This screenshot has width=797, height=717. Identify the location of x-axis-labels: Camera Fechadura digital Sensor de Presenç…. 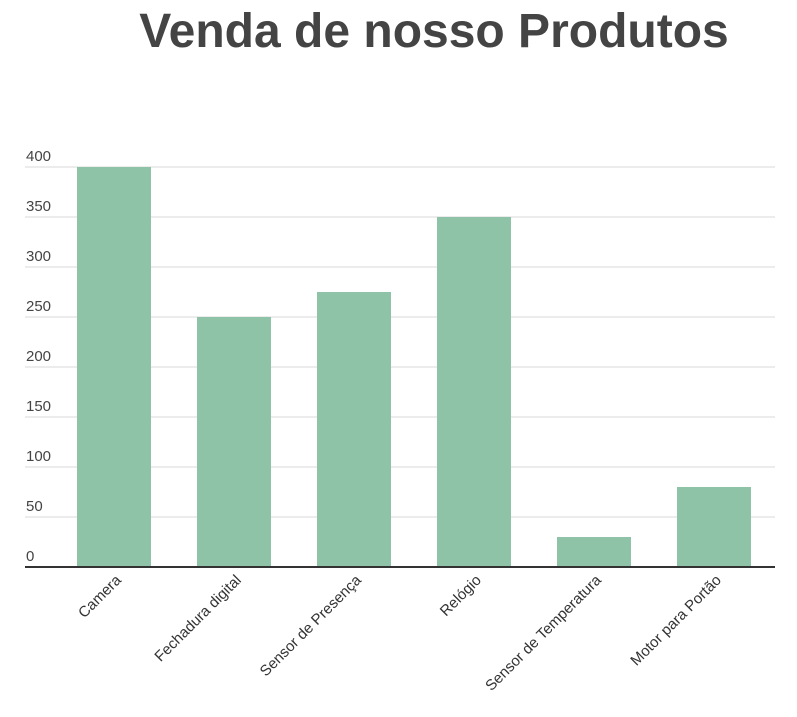
(400, 632).